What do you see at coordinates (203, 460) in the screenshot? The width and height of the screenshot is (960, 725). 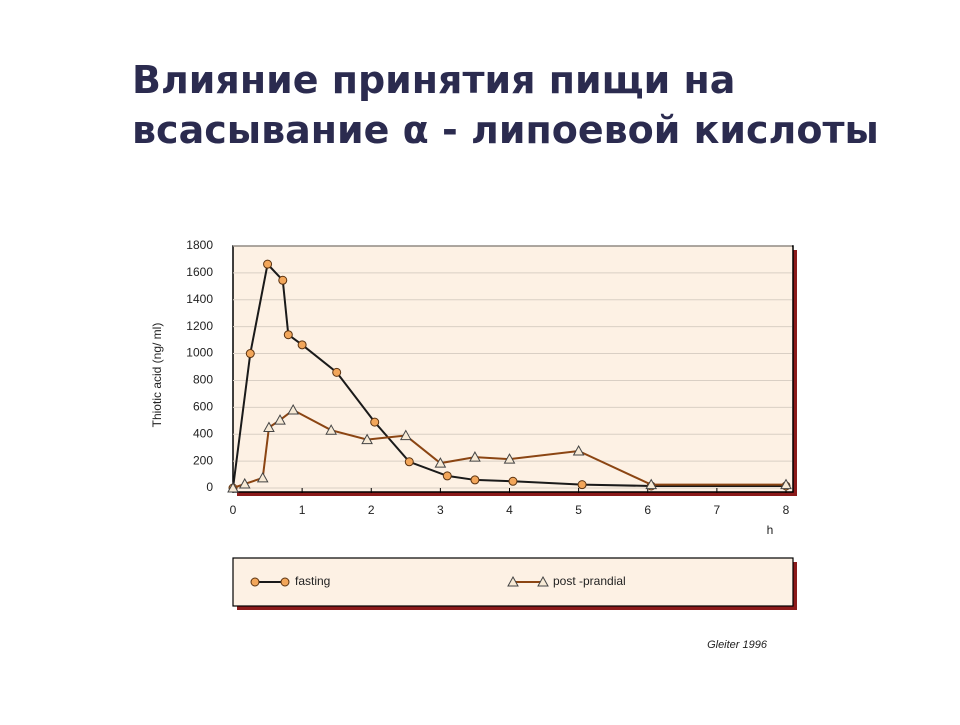 I see `y-tick-label: 200` at bounding box center [203, 460].